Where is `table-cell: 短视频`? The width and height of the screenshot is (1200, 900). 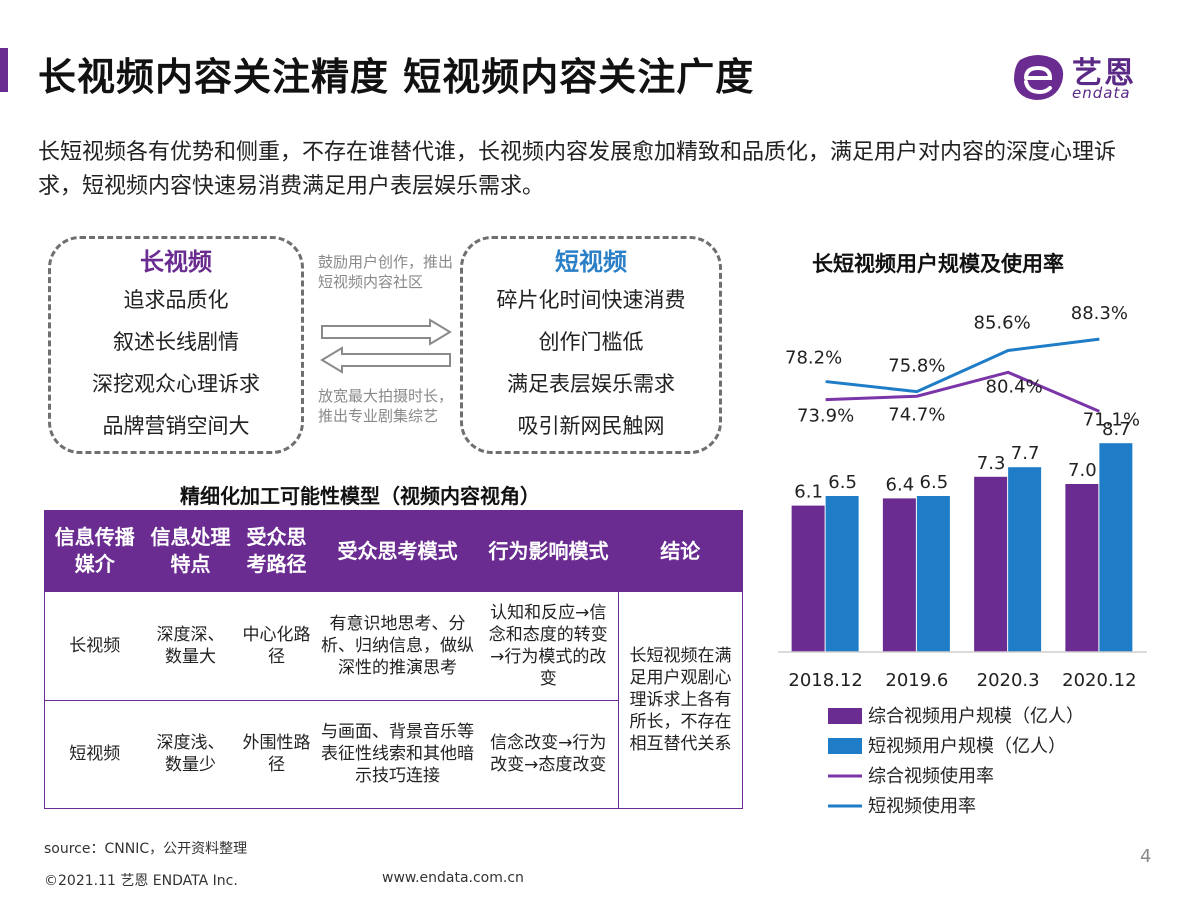 table-cell: 短视频 is located at coordinates (95, 754).